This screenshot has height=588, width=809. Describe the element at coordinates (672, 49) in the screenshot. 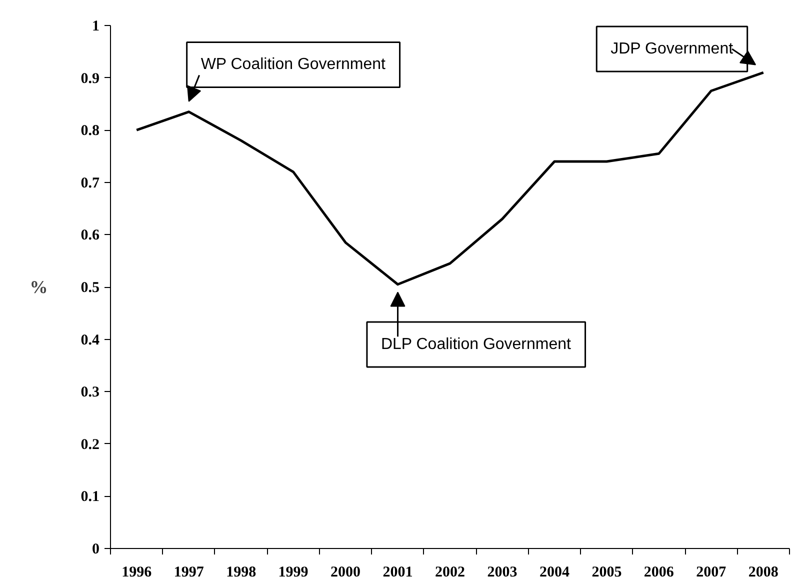

I see `annotation: JDP Government` at that location.